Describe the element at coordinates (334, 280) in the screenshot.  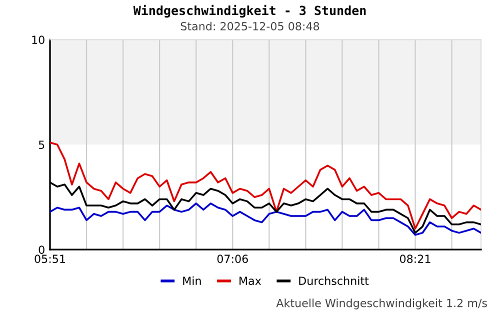
I see `legend-label: Durchschnitt` at that location.